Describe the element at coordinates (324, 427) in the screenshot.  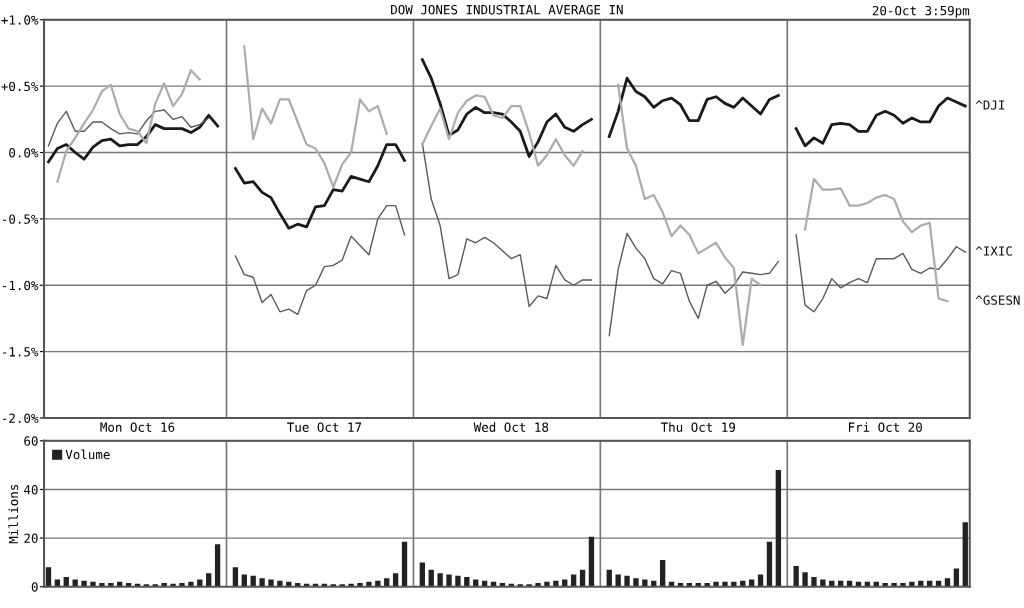
I see `x-tick-label: Tue Oct 17` at that location.